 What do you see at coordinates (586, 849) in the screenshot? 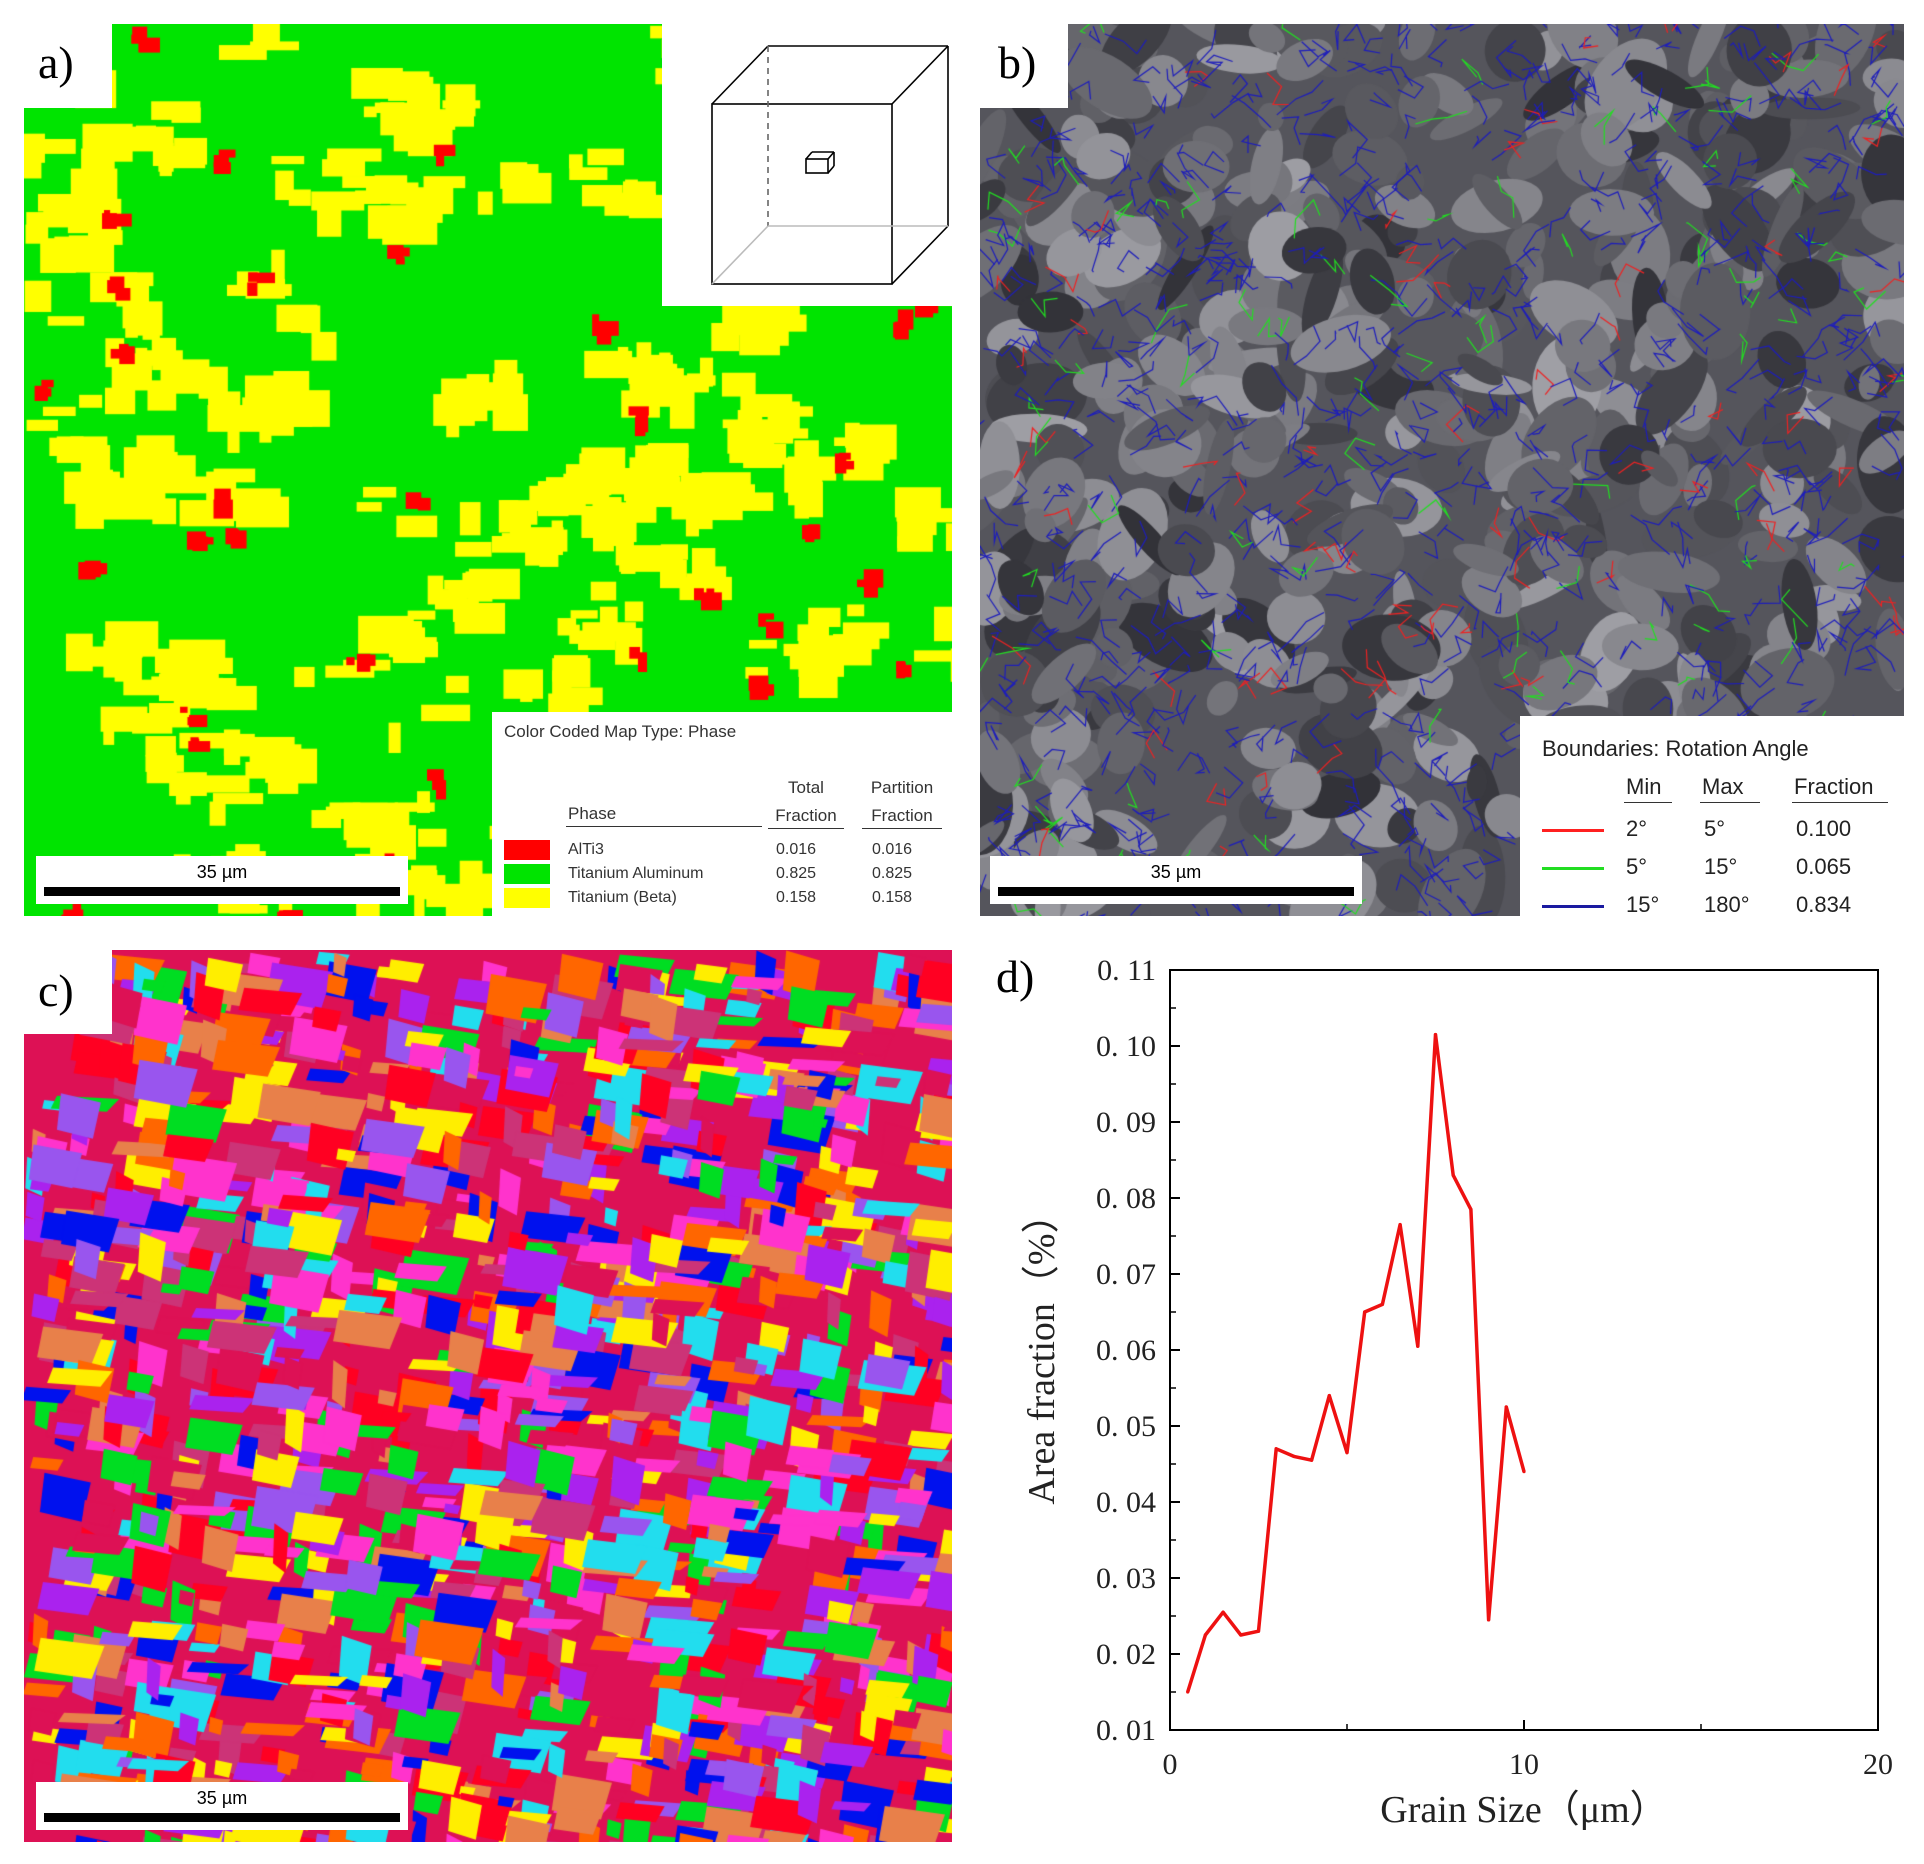
I see `phase-name: AlTi3` at bounding box center [586, 849].